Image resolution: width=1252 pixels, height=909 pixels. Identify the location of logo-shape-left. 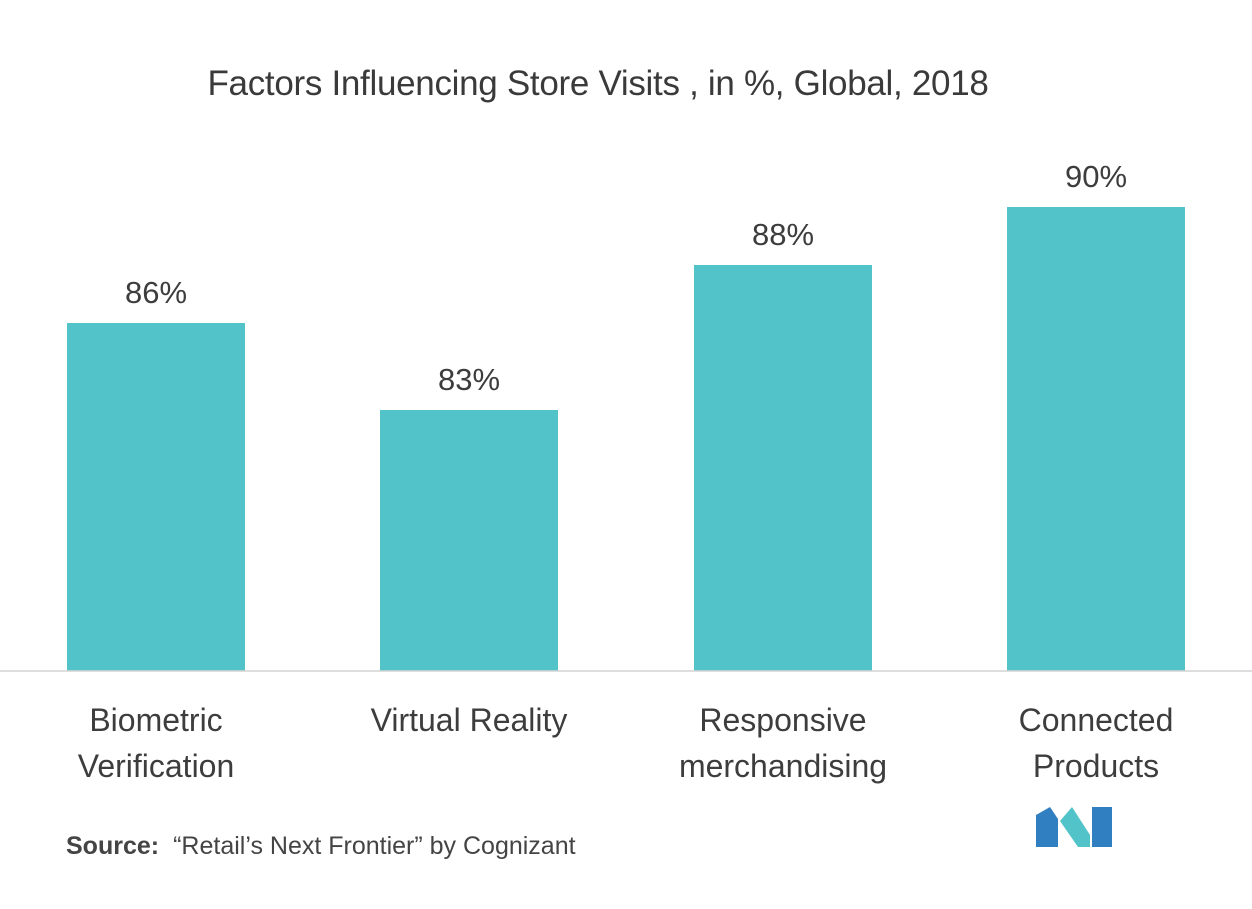
(1047, 827).